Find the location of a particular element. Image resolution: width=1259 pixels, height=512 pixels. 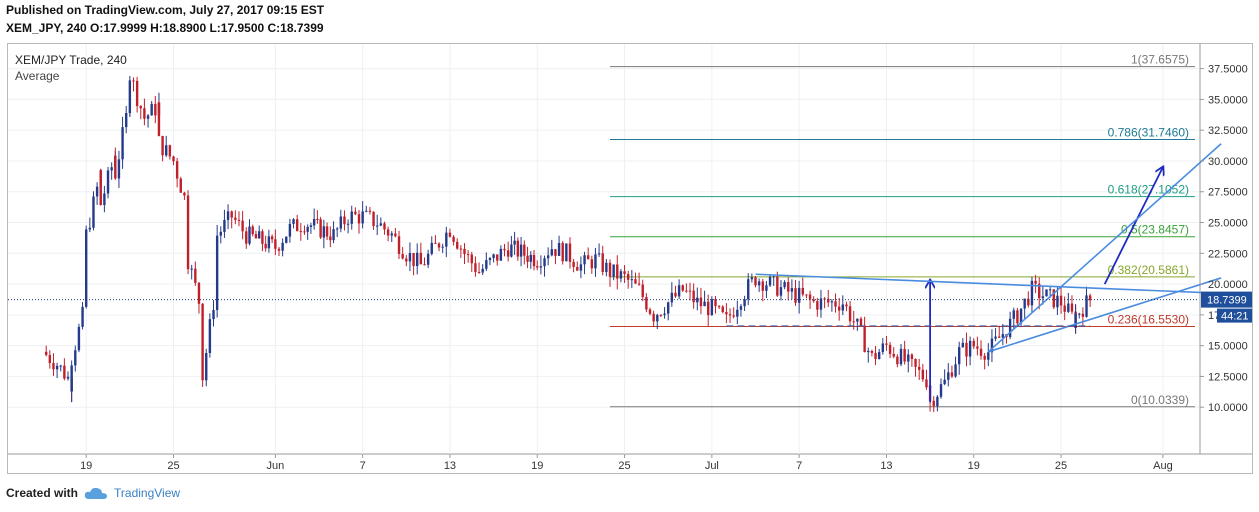

y-tick-label: 37.5000 is located at coordinates (1228, 70).